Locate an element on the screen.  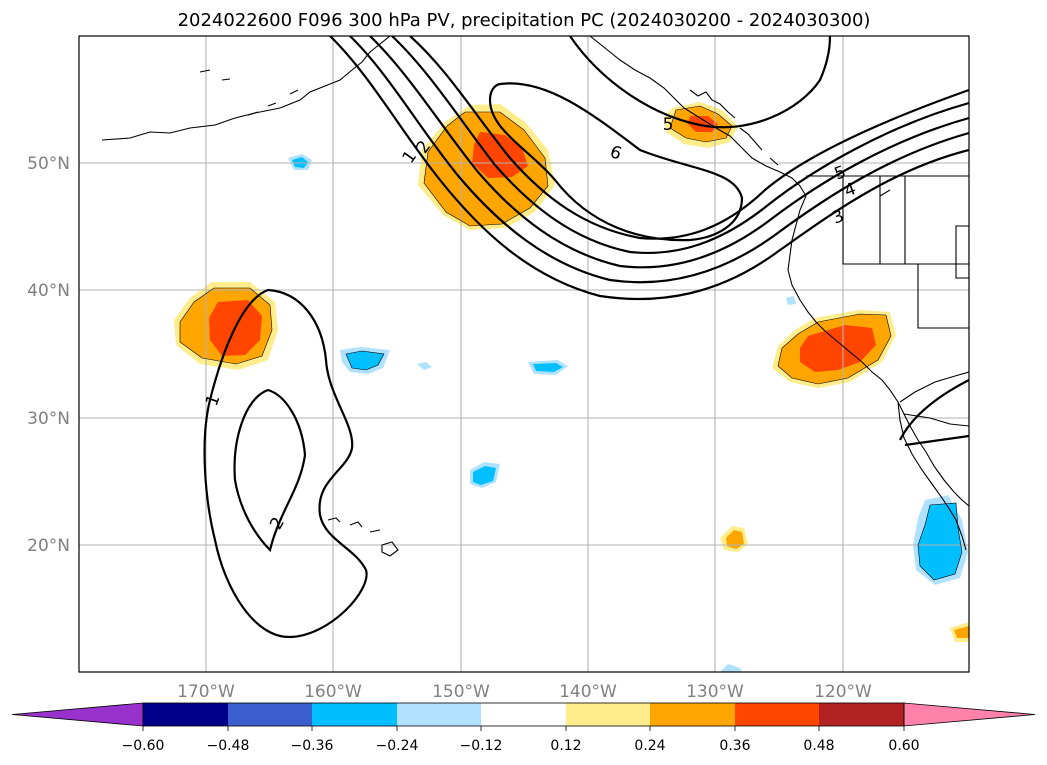
precip-outline-gulf is located at coordinates (486, 169).